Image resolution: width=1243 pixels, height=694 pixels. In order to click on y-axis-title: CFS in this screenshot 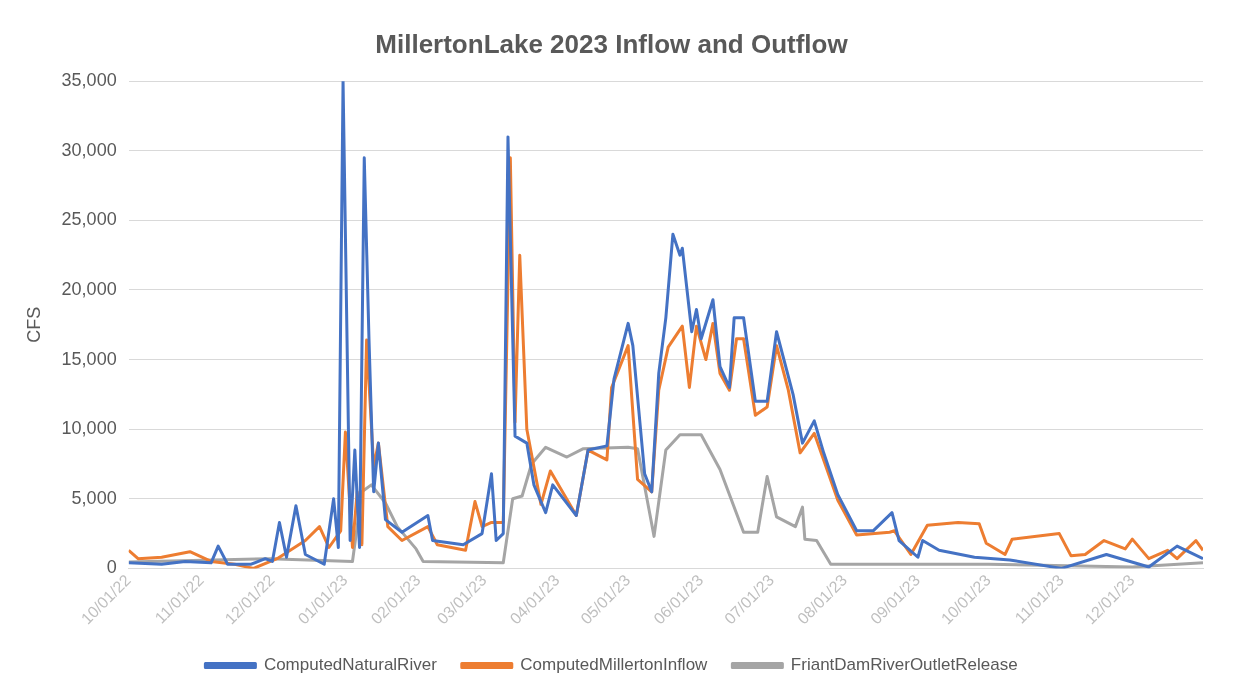, I will do `click(33, 324)`.